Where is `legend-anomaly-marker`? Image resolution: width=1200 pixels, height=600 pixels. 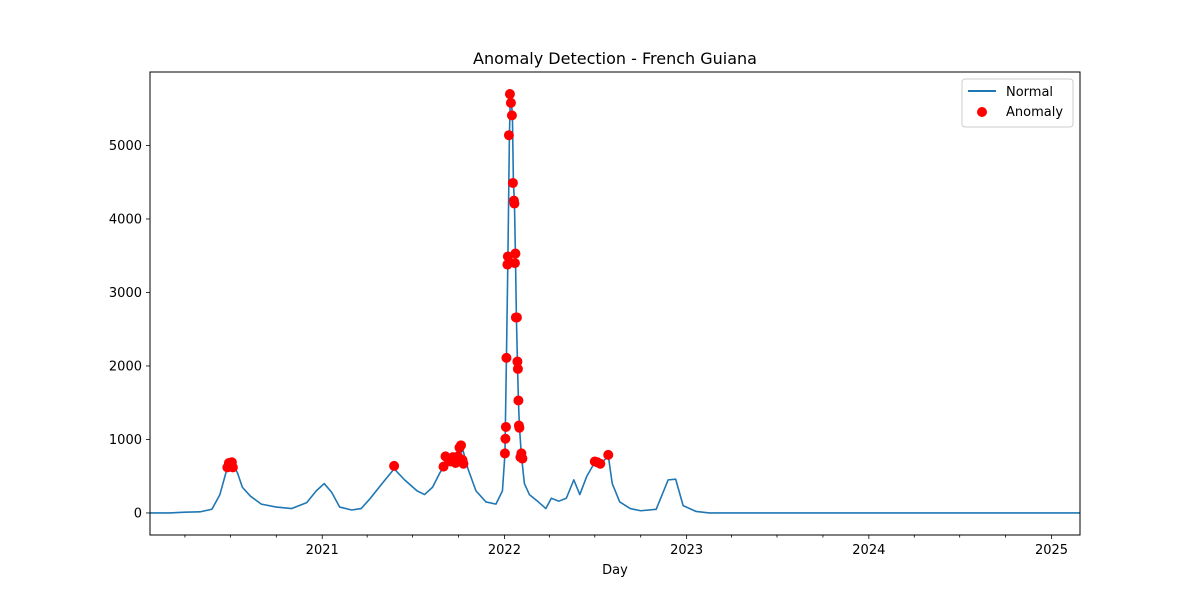
legend-anomaly-marker is located at coordinates (982, 112).